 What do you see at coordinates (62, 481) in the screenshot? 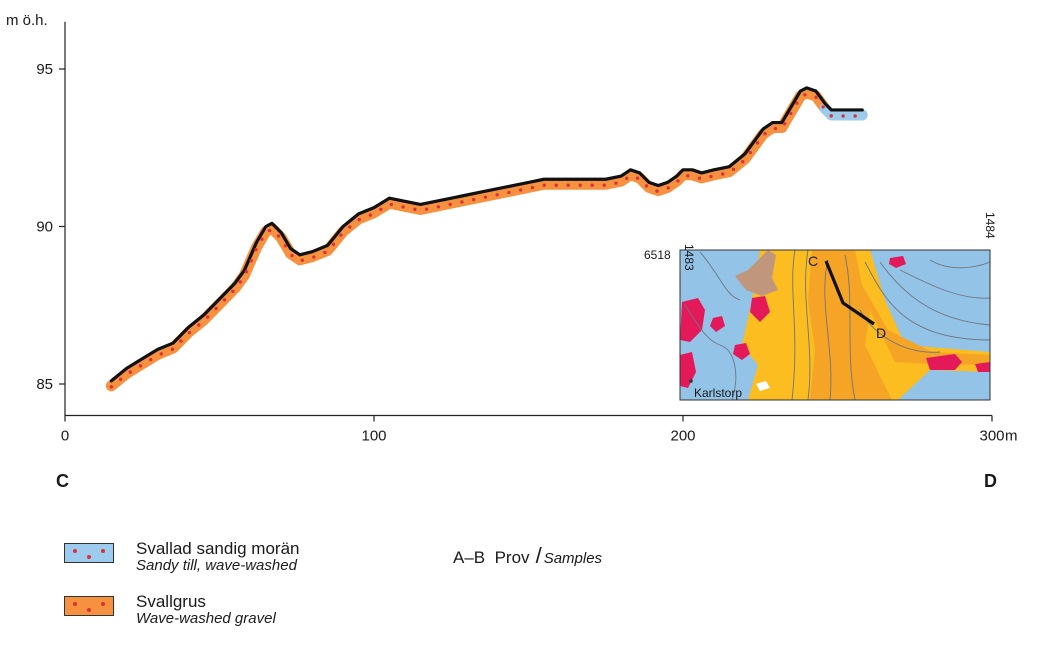
I see `profile-start-label: C` at bounding box center [62, 481].